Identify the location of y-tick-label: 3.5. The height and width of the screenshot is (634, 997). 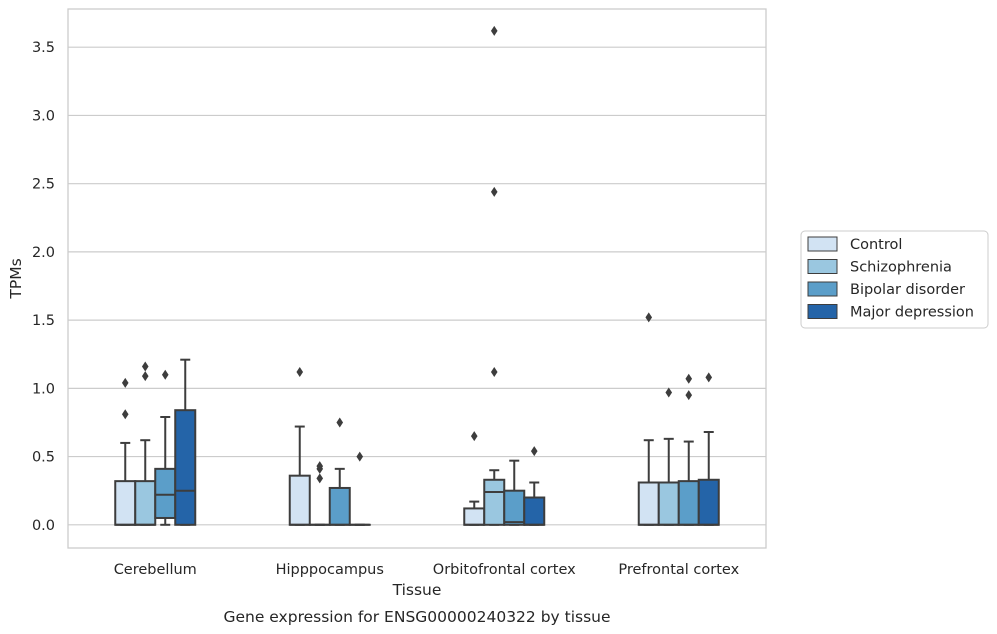
(43, 48).